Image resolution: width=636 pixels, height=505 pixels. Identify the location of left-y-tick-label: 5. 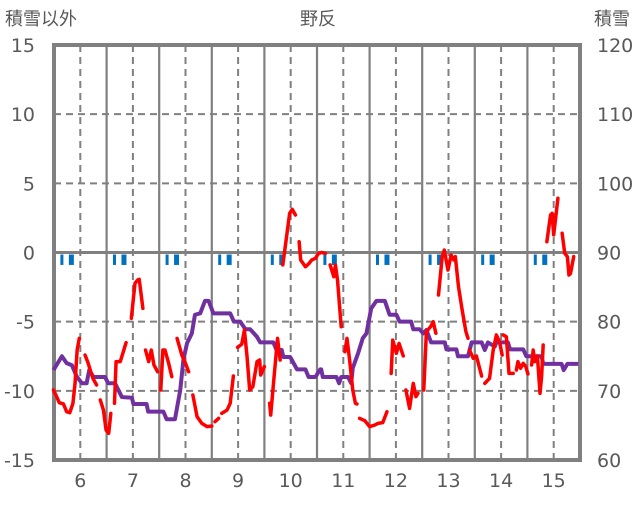
(29, 184).